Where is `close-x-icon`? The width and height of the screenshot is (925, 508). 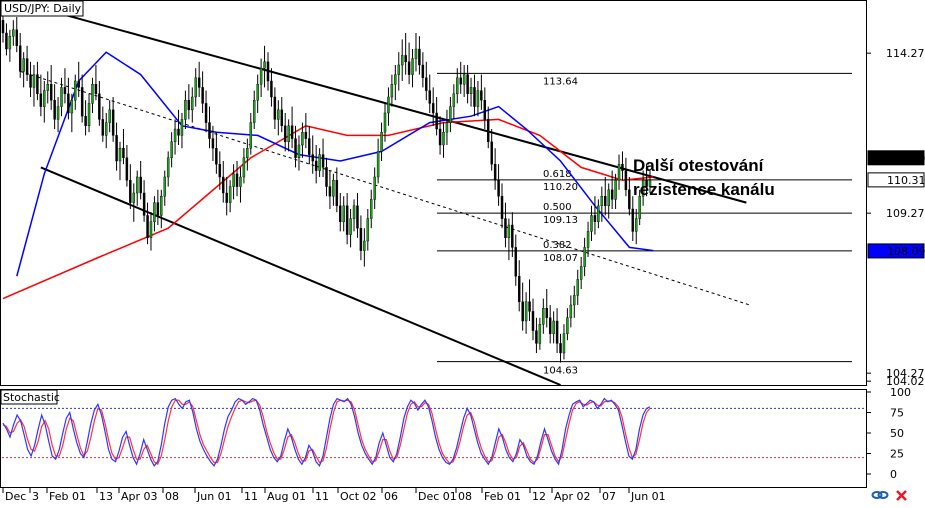 close-x-icon is located at coordinates (901, 495).